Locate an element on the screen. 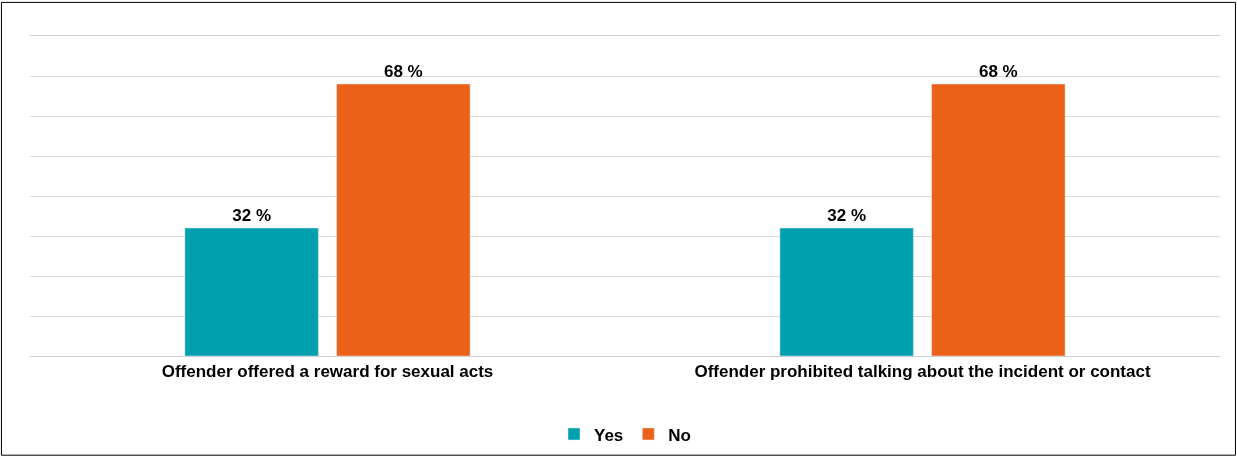 The image size is (1237, 464). legend-label: Yes is located at coordinates (609, 435).